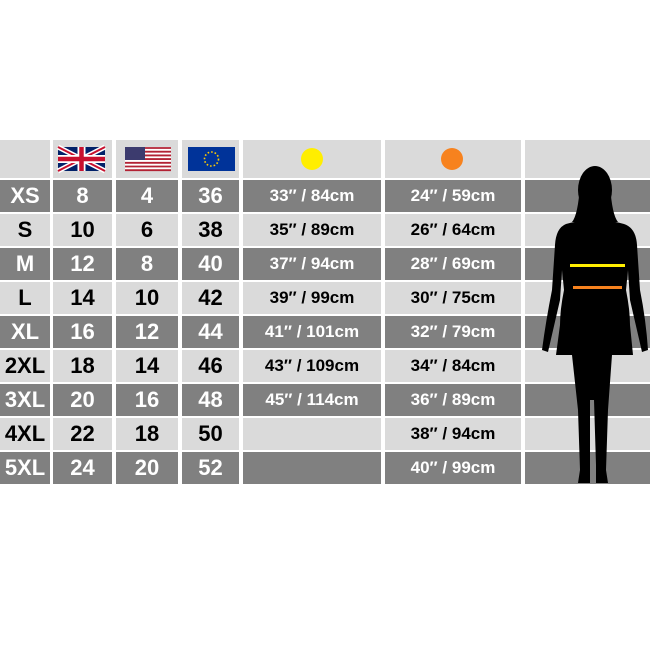 The image size is (650, 650). I want to click on eu-size: 38, so click(210, 230).